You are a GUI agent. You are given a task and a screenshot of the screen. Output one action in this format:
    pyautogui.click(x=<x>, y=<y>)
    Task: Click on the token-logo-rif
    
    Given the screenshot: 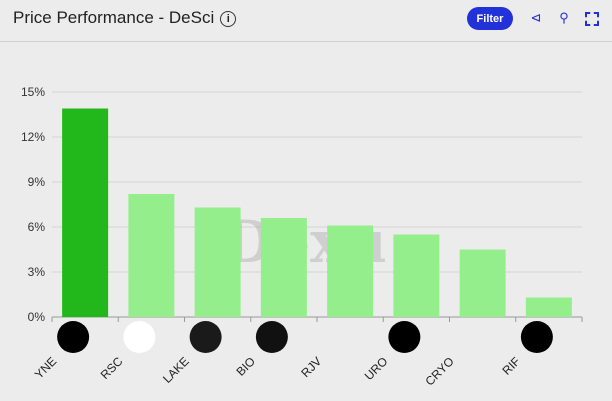 What is the action you would take?
    pyautogui.click(x=536, y=337)
    